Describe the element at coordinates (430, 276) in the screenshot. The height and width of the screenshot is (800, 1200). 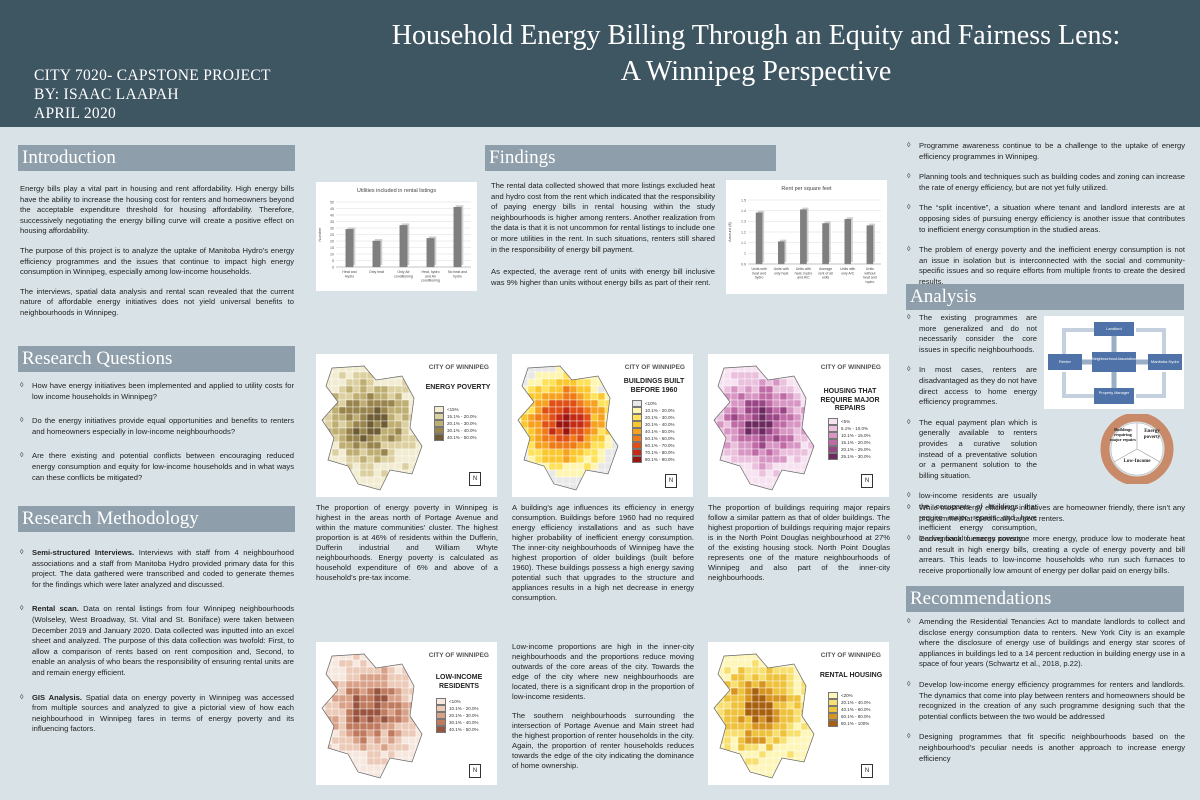
I see `x-tick-label: Heat, hydro and Air conditioning` at that location.